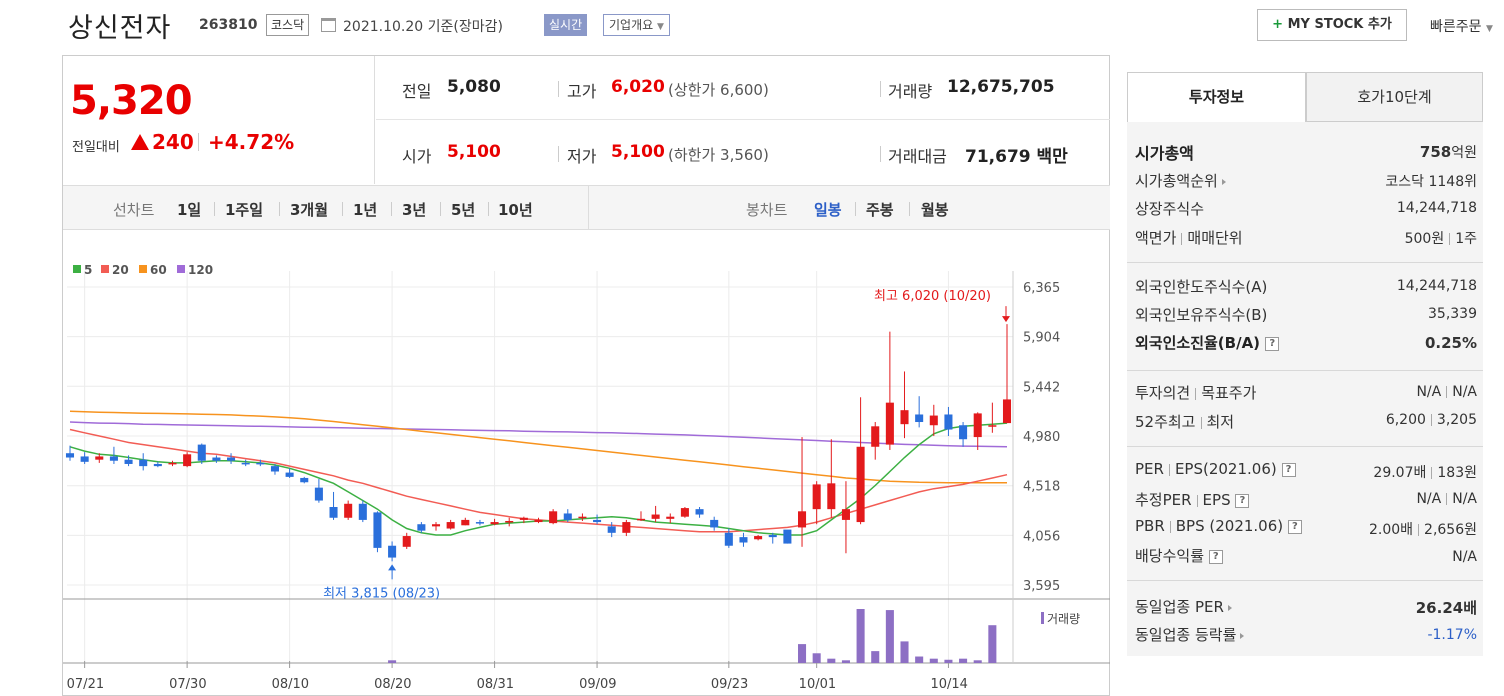  I want to click on est-per-label: 추정PER EPS ?, so click(1192, 499).